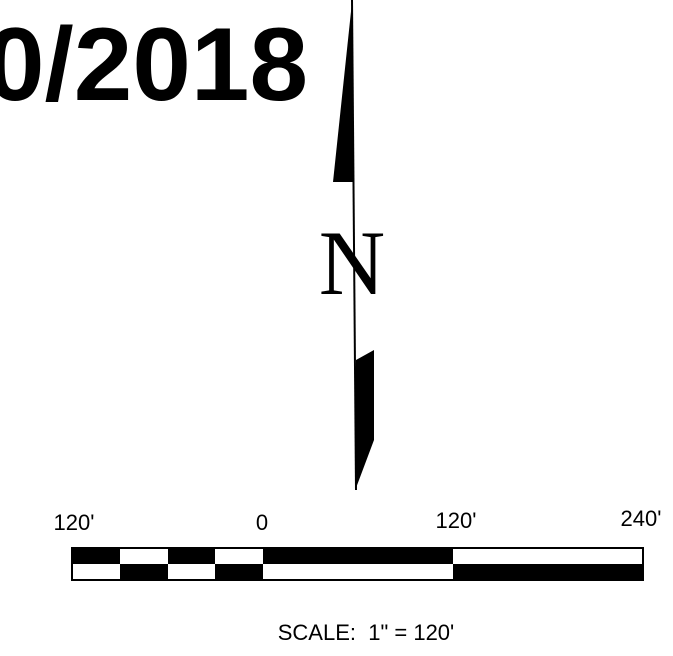 The image size is (673, 656). I want to click on north-label: N, so click(352, 263).